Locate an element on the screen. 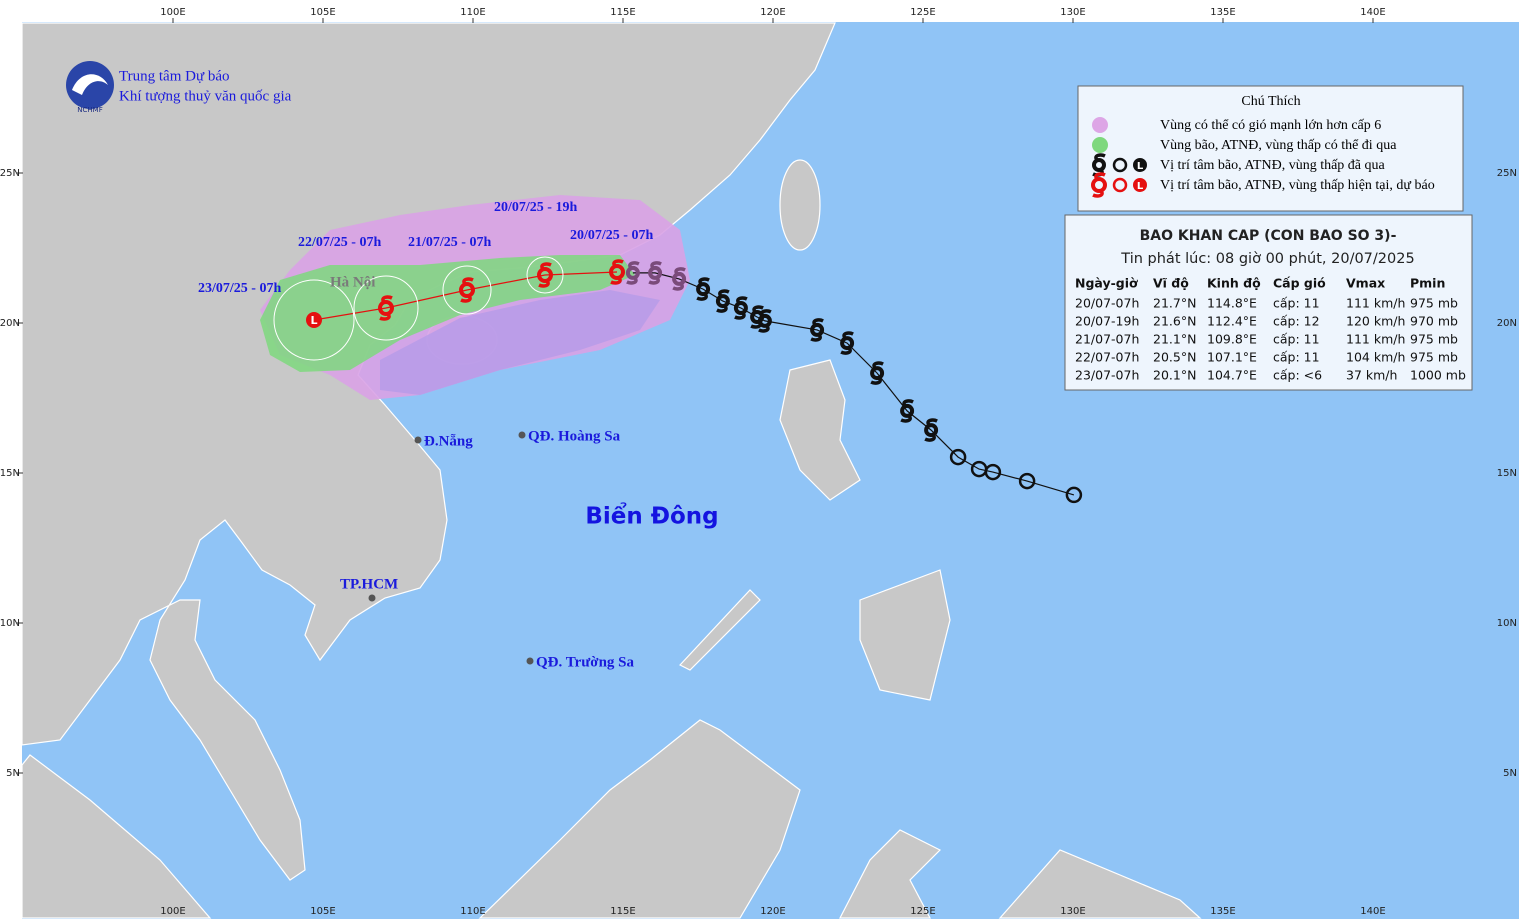 Image resolution: width=1519 pixels, height=919 pixels. table-cell: 104.7°E is located at coordinates (1232, 375).